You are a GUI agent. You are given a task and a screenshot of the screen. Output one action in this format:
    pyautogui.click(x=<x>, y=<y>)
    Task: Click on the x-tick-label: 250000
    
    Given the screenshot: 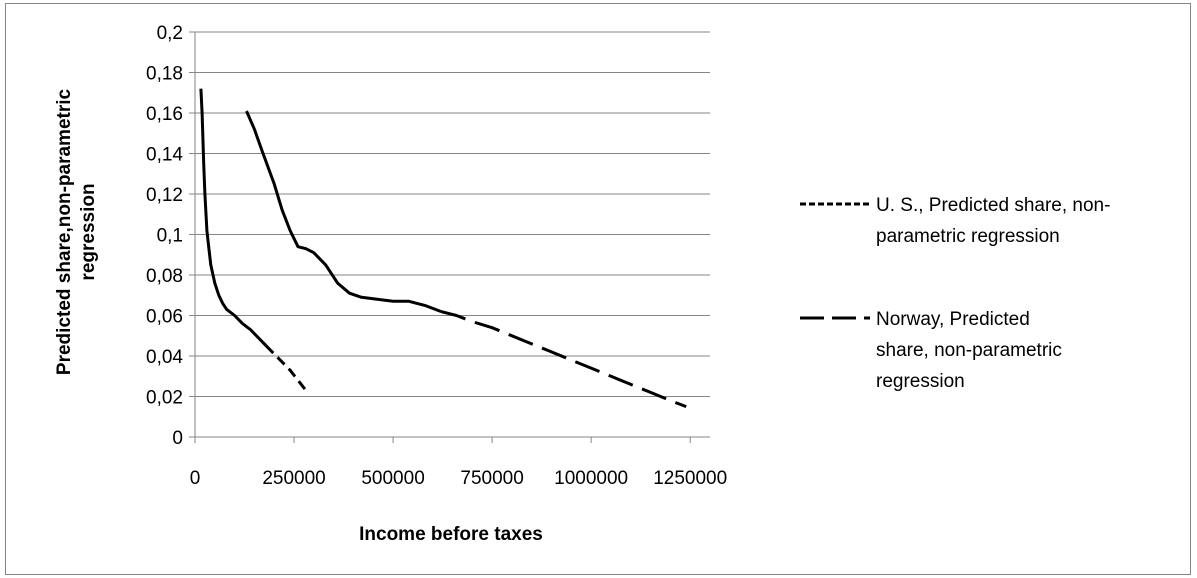 What is the action you would take?
    pyautogui.click(x=293, y=478)
    